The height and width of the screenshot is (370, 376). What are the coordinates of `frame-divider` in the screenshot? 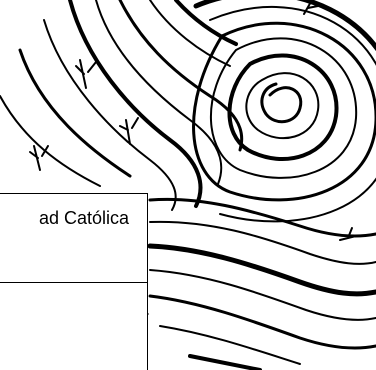 It's located at (73, 282).